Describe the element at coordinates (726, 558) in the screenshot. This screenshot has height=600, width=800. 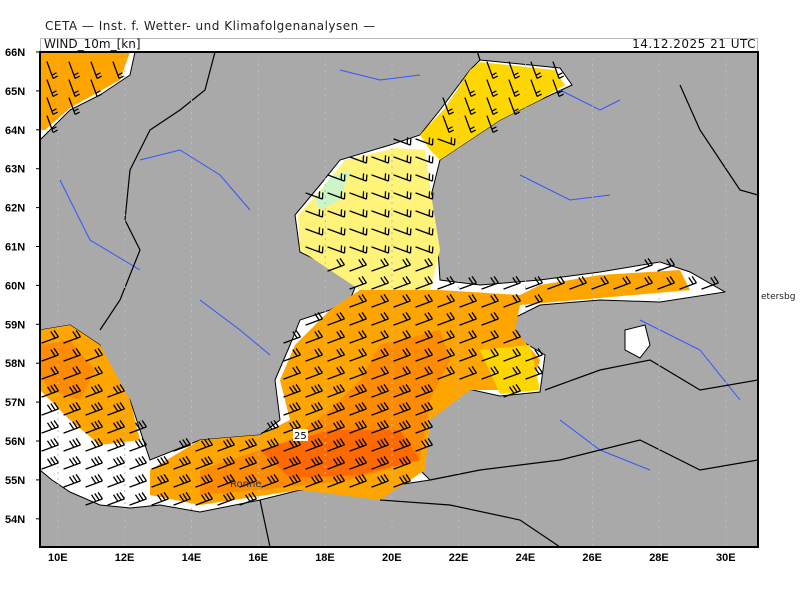
I see `lon-tick-label: 30E` at that location.